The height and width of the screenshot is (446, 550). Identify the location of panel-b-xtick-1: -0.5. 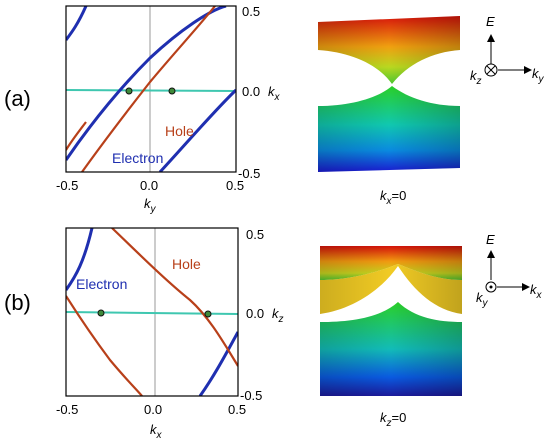
(67, 409).